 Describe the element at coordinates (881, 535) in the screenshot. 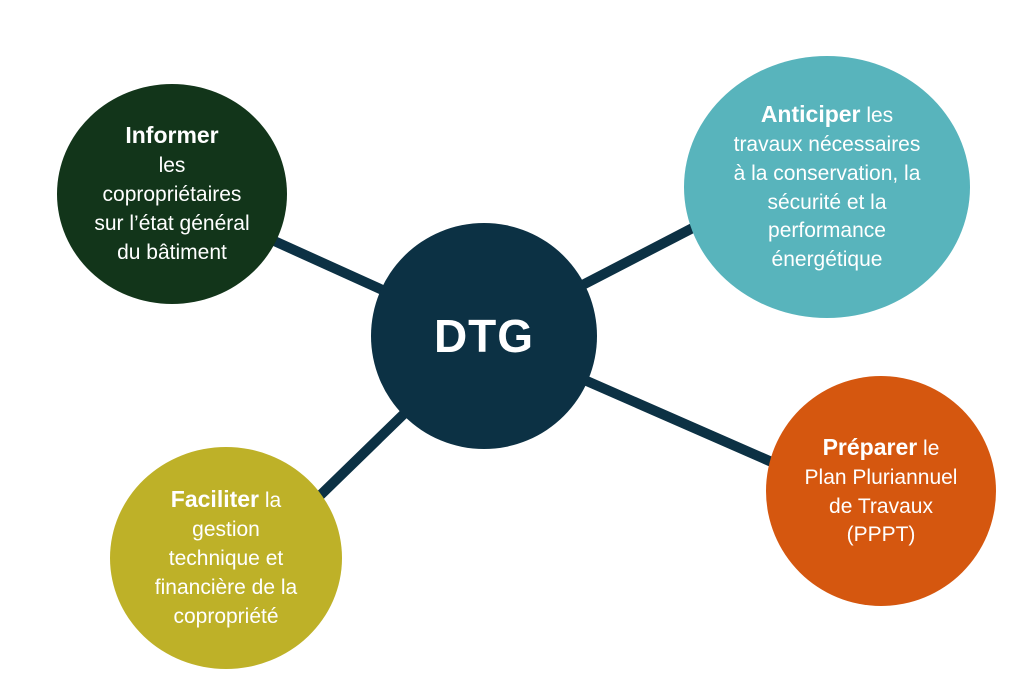

I see `preparer-line-3: (PPPT)` at that location.